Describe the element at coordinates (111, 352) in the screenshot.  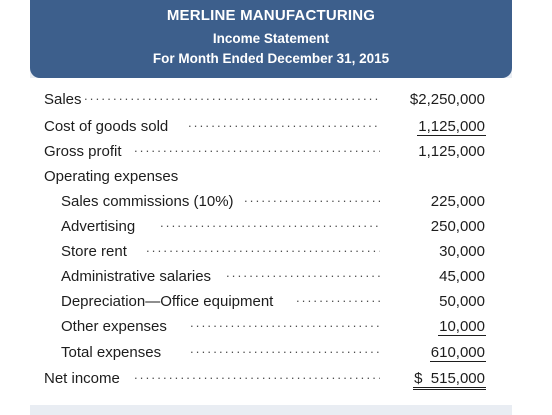
I see `line-label: Total expenses` at that location.